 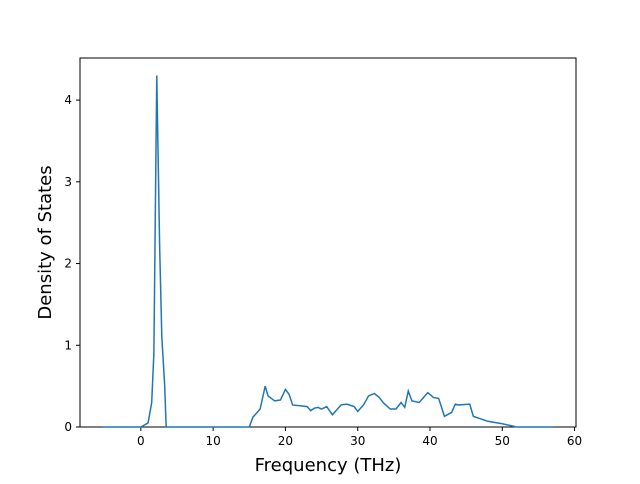 I want to click on y-tick-label: 0, so click(x=68, y=427).